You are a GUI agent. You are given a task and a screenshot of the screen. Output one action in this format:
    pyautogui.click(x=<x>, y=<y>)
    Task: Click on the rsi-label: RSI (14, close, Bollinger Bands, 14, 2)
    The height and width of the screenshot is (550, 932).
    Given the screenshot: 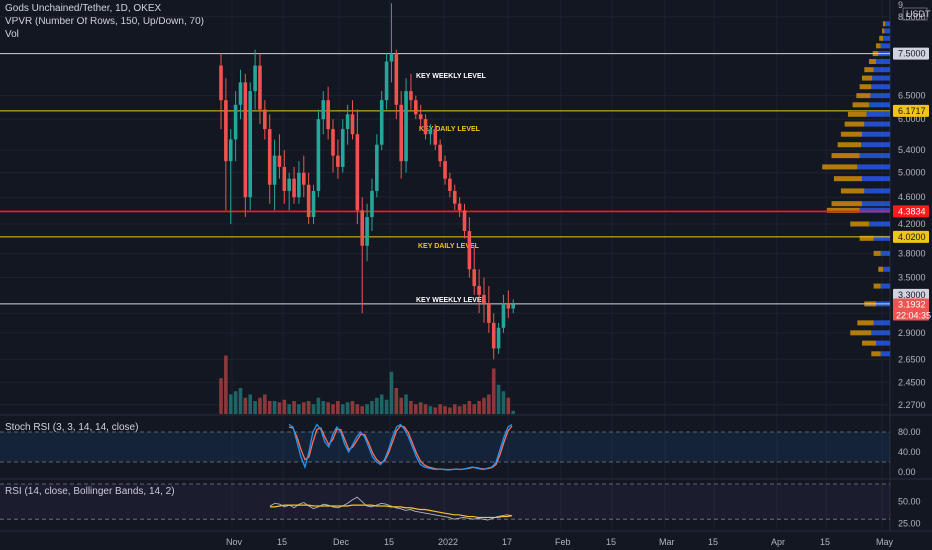 What is the action you would take?
    pyautogui.click(x=90, y=491)
    